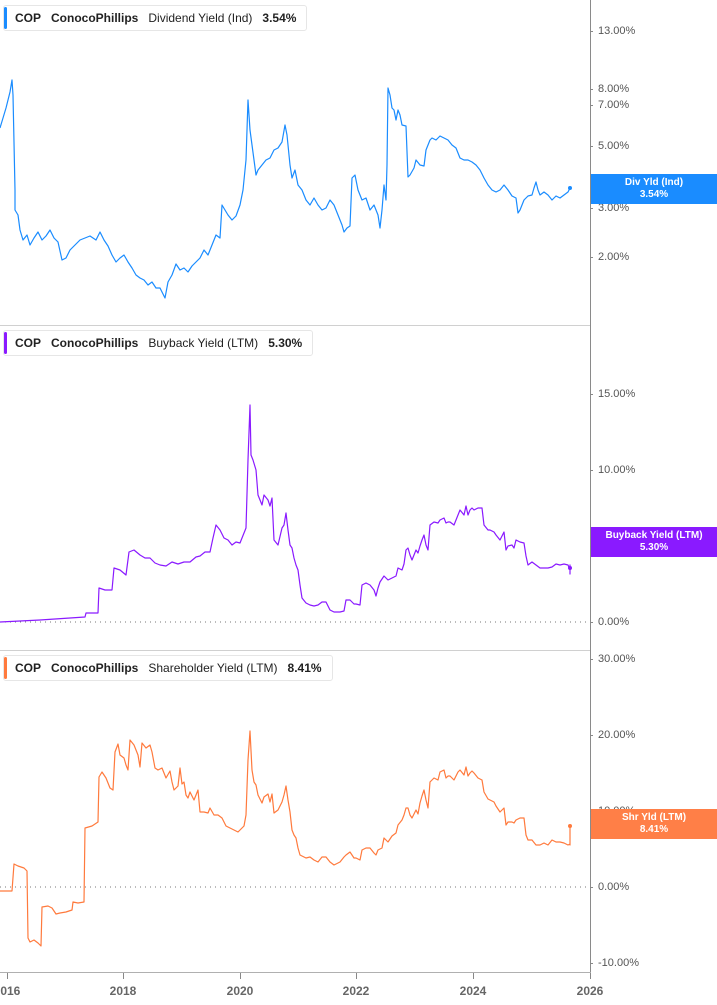 The image size is (717, 1005). Describe the element at coordinates (654, 817) in the screenshot. I see `badge-label: Shr Yld (LTM)` at that location.